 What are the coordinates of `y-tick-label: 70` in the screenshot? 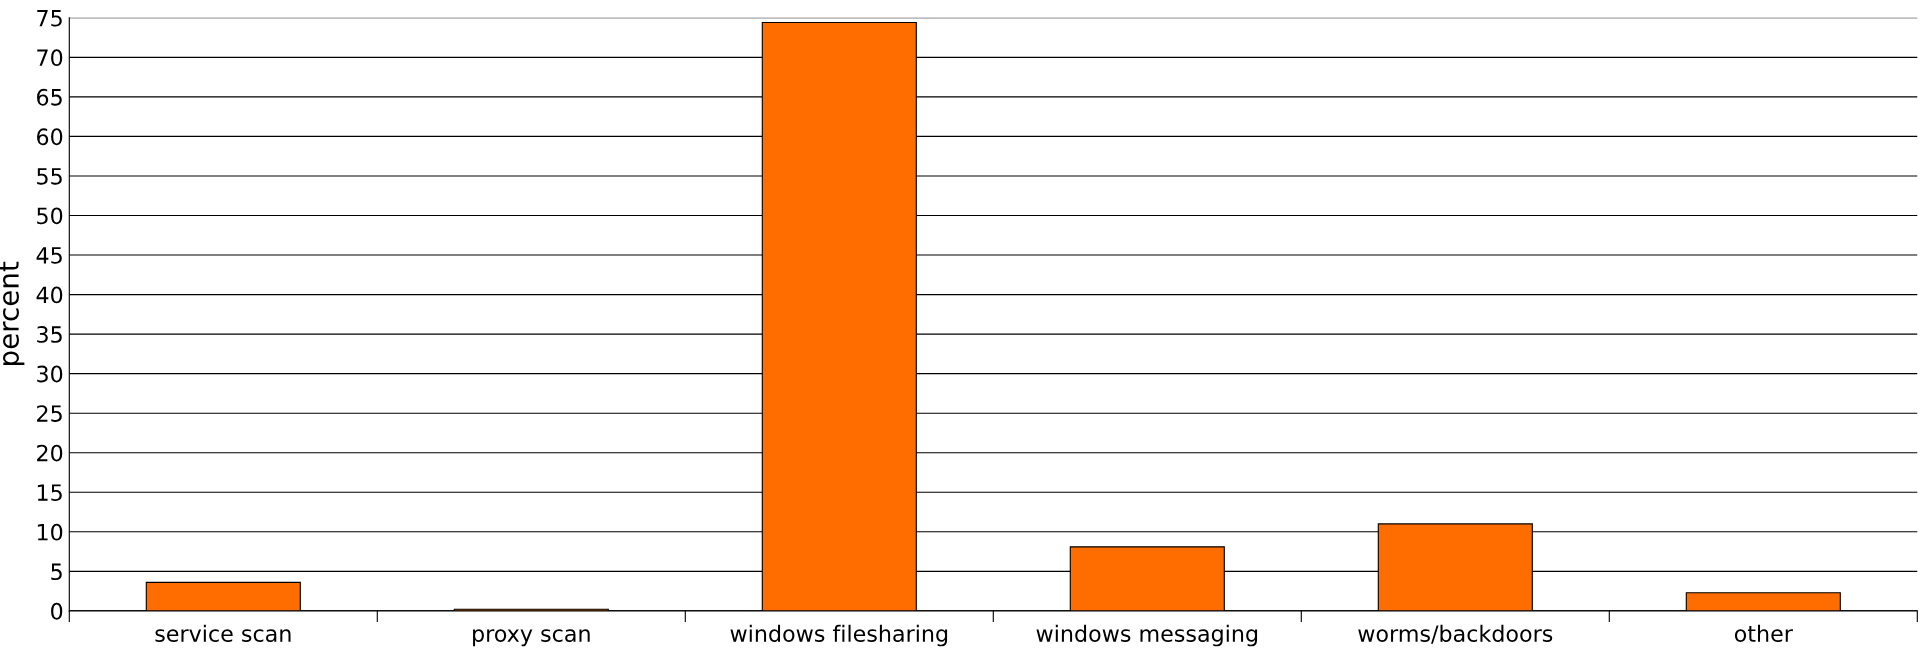 It's located at (50, 58).